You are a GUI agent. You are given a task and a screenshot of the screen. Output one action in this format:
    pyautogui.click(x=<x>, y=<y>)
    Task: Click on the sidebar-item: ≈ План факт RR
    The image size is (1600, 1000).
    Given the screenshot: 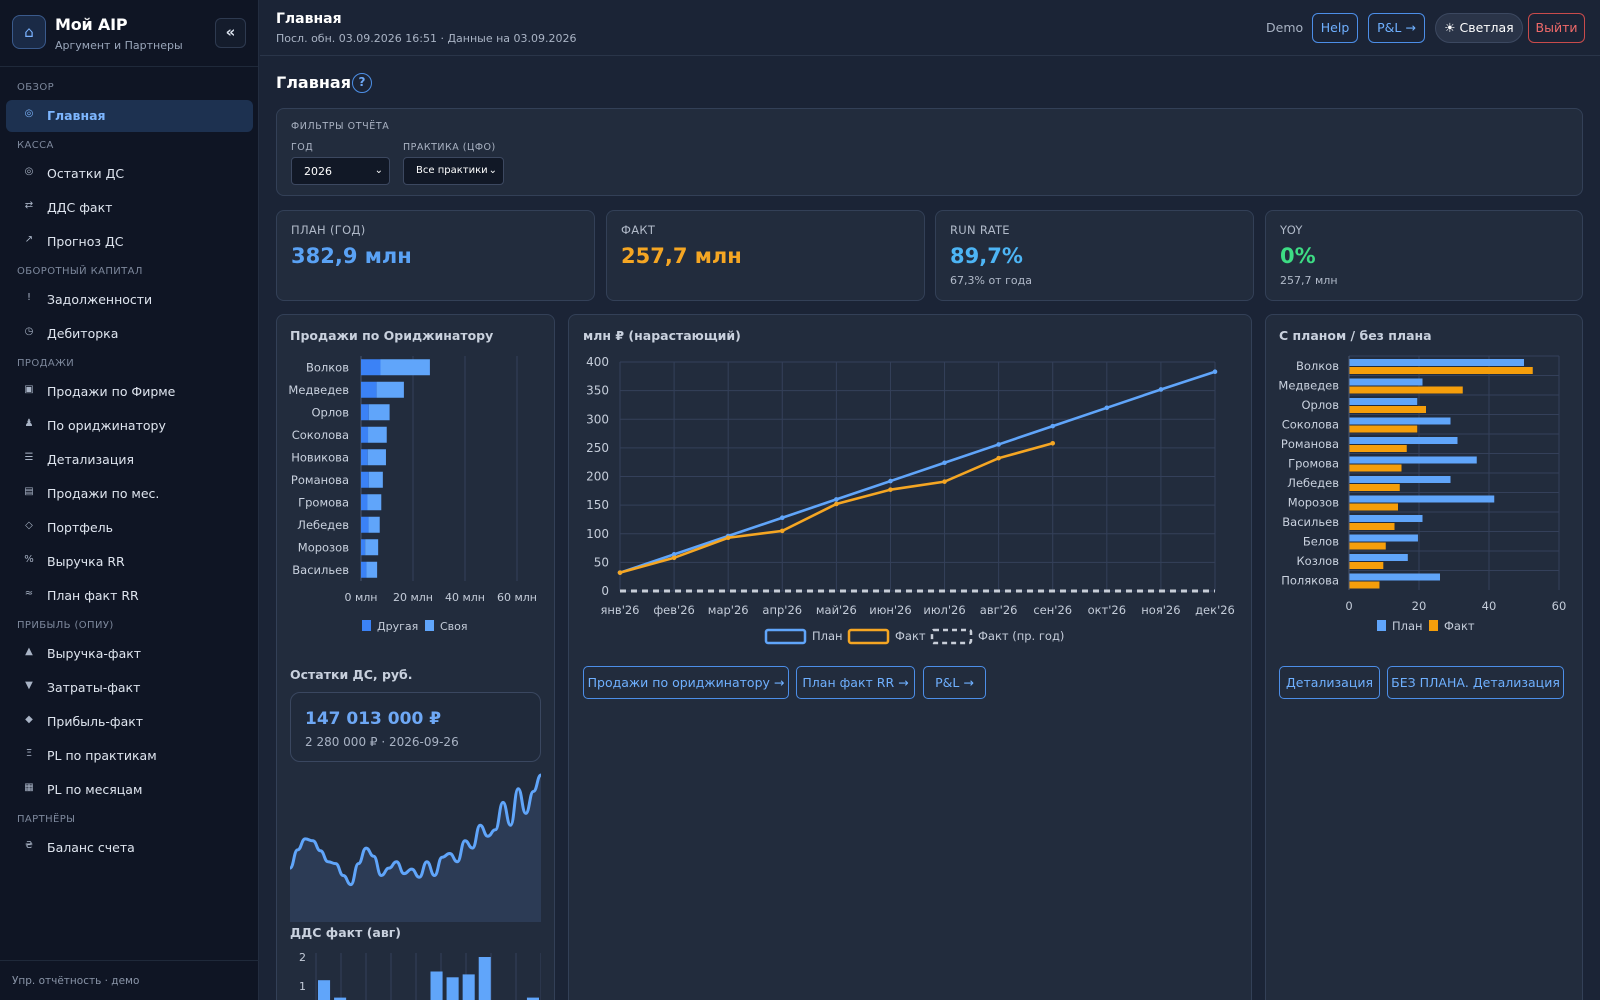 What is the action you would take?
    pyautogui.click(x=129, y=596)
    